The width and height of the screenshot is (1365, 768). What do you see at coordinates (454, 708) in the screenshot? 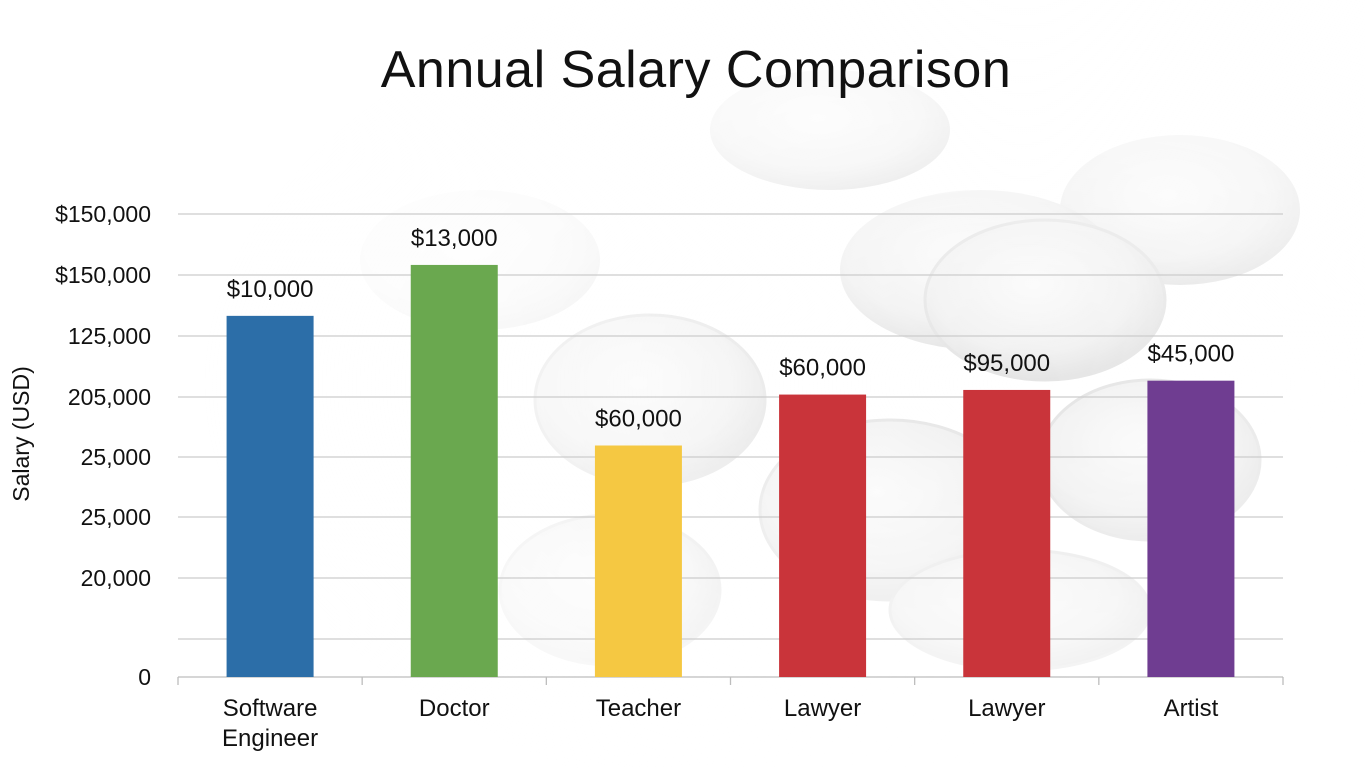
I see `category-label: Doctor` at bounding box center [454, 708].